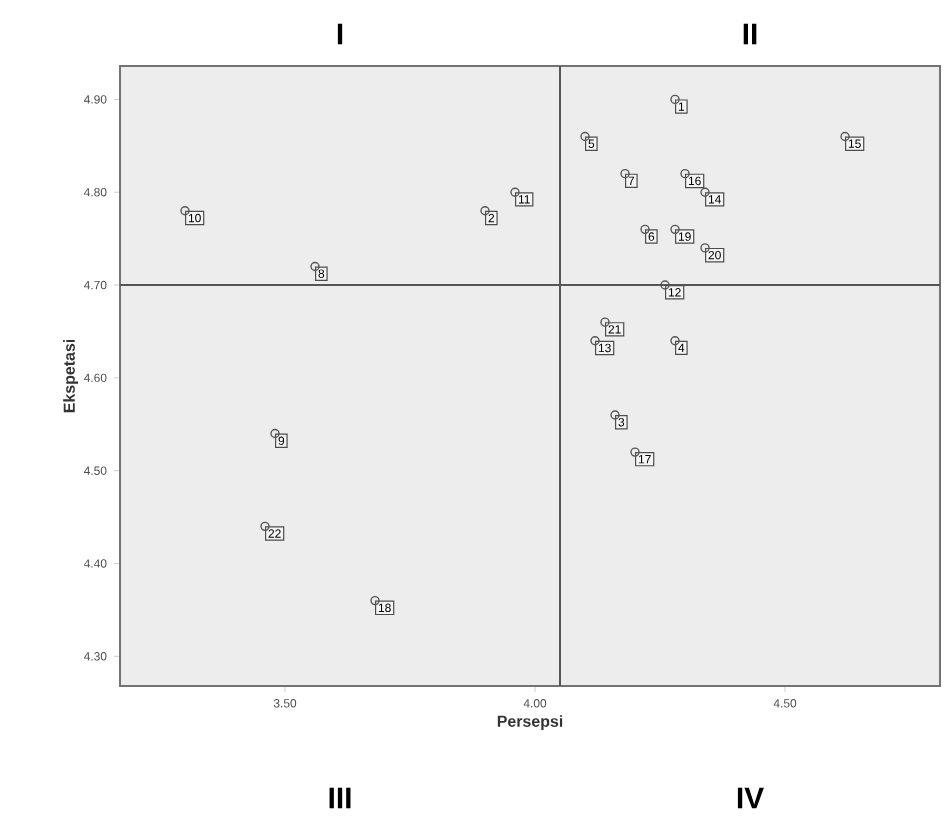 This screenshot has height=836, width=950. I want to click on text: IV, so click(750, 798).